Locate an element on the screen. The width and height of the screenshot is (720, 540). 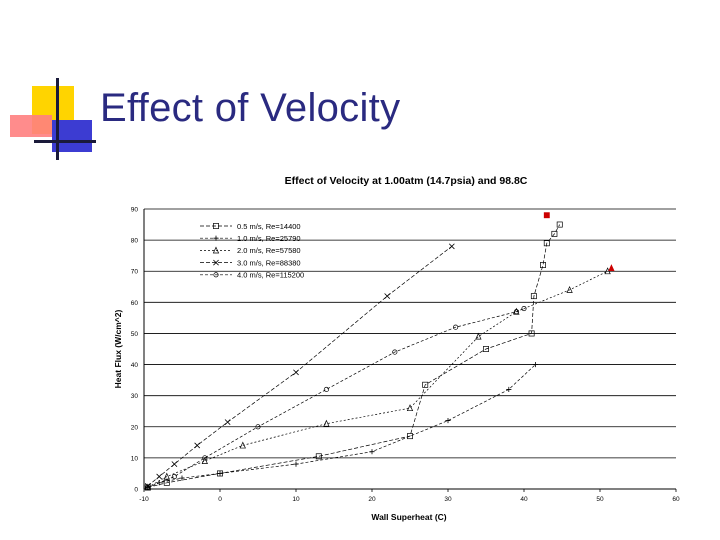
legend-entry-3: 2.0 m/s, Re=57580 is located at coordinates (269, 250).